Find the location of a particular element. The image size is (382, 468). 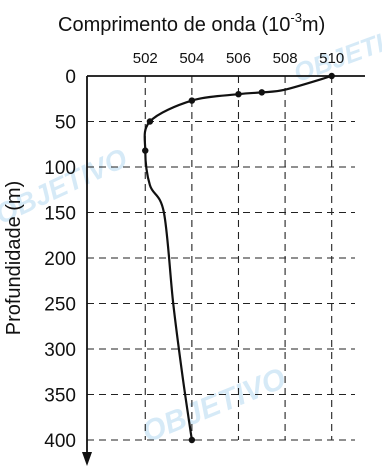

chart-title: Comprimento de onda (10-3m) is located at coordinates (191, 23).